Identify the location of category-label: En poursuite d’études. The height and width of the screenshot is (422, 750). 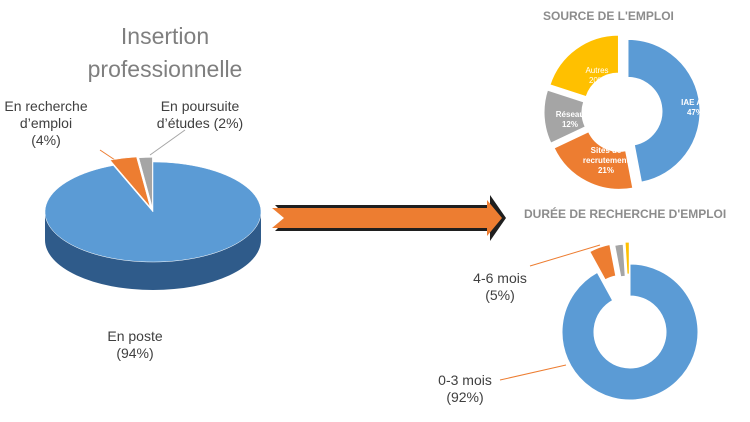
(198, 114).